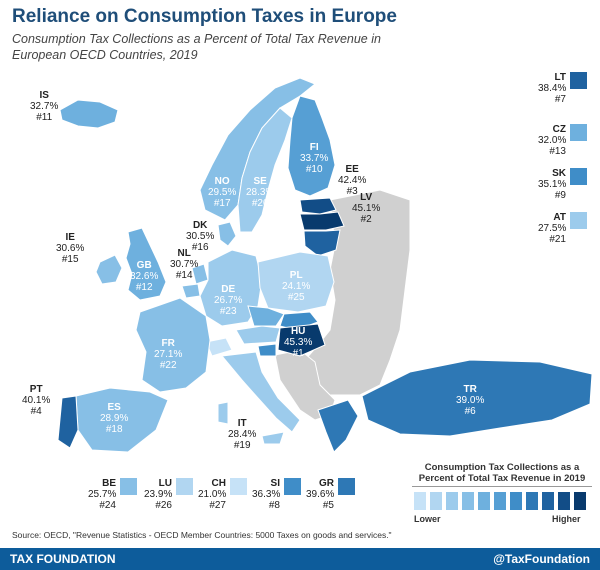 The height and width of the screenshot is (570, 600). Describe the element at coordinates (261, 392) in the screenshot. I see `country-it` at that location.